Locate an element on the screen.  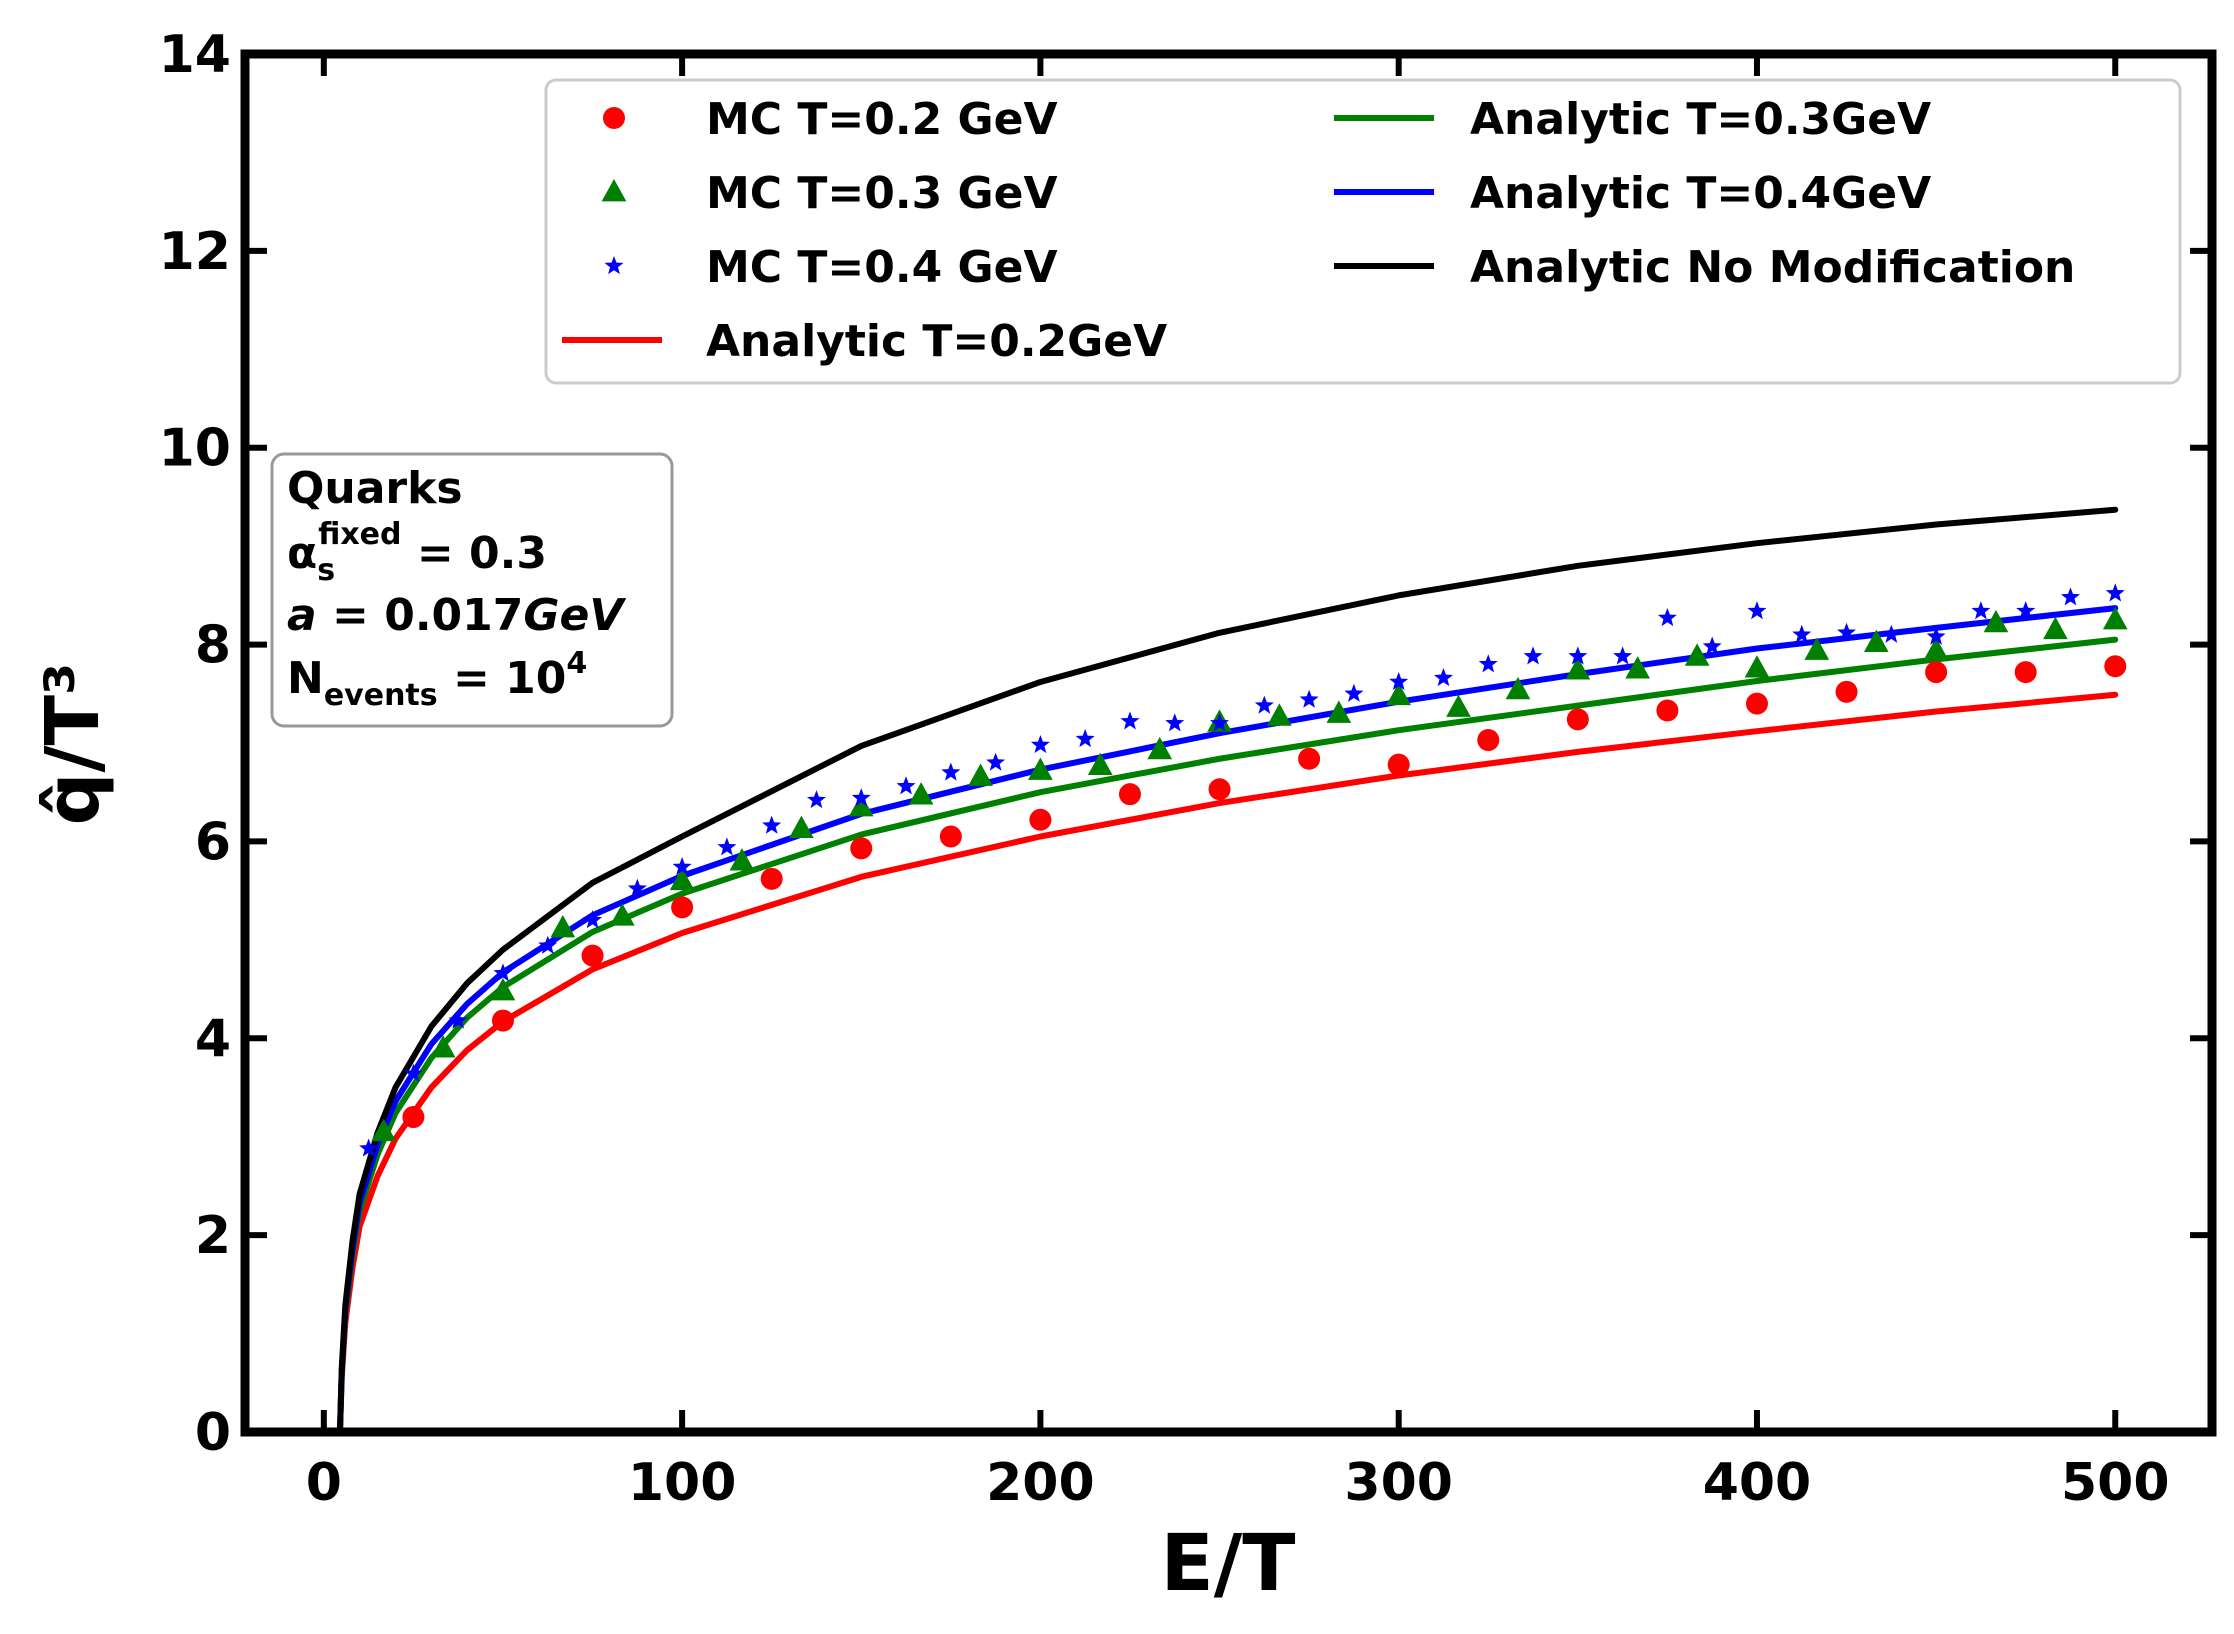
x-tick-label: 400 is located at coordinates (1757, 1483).